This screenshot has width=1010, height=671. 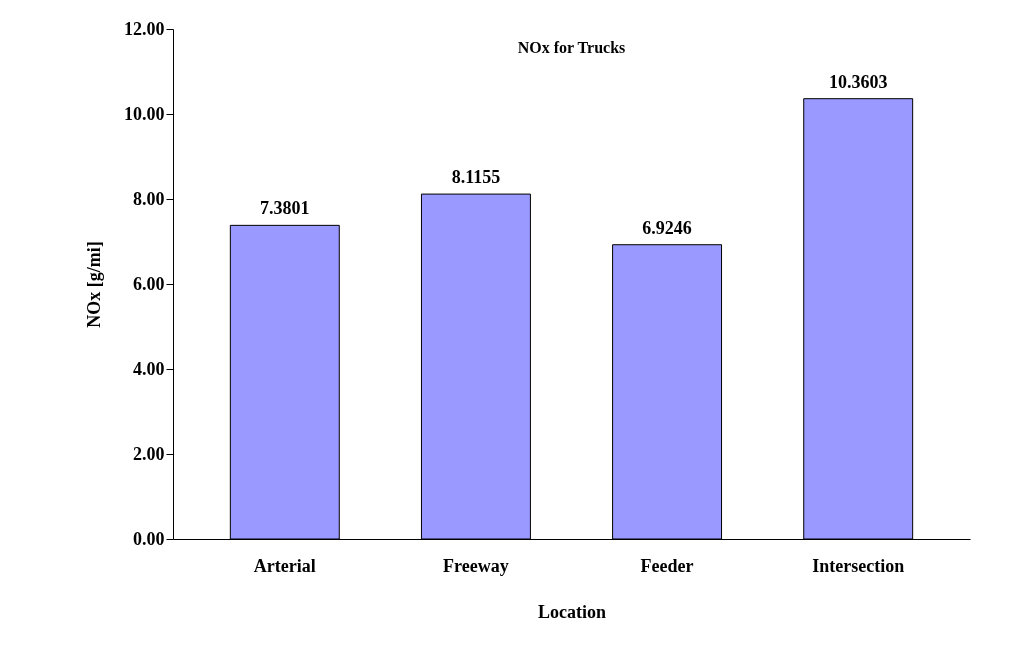 What do you see at coordinates (149, 283) in the screenshot?
I see `y-tick-label: 6.00` at bounding box center [149, 283].